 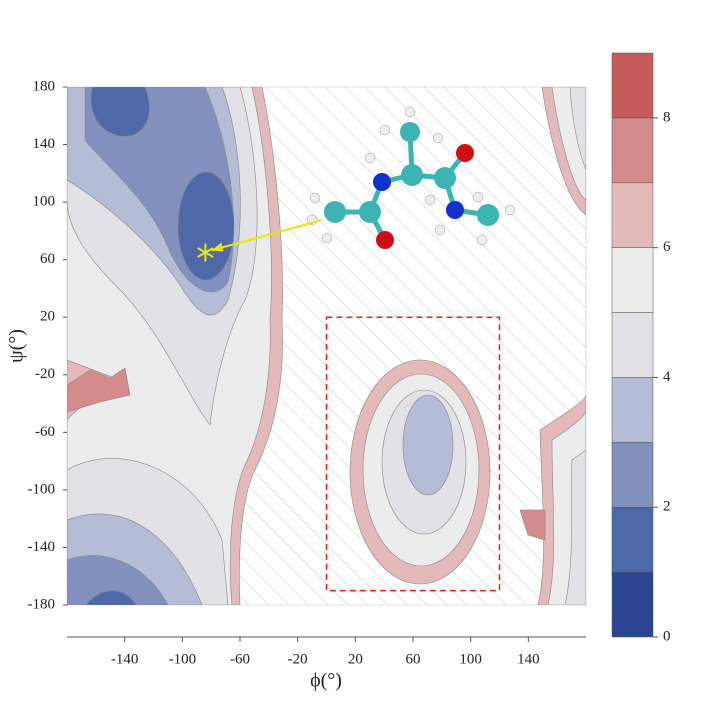 What do you see at coordinates (44, 202) in the screenshot?
I see `y-tick-label: 100` at bounding box center [44, 202].